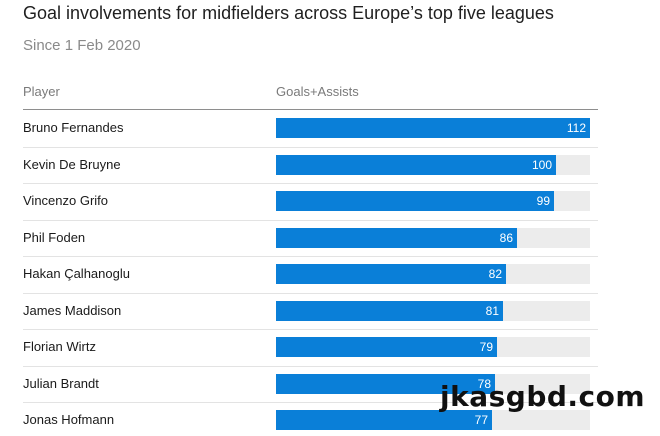  I want to click on player-label: Bruno Fernandes, so click(73, 127).